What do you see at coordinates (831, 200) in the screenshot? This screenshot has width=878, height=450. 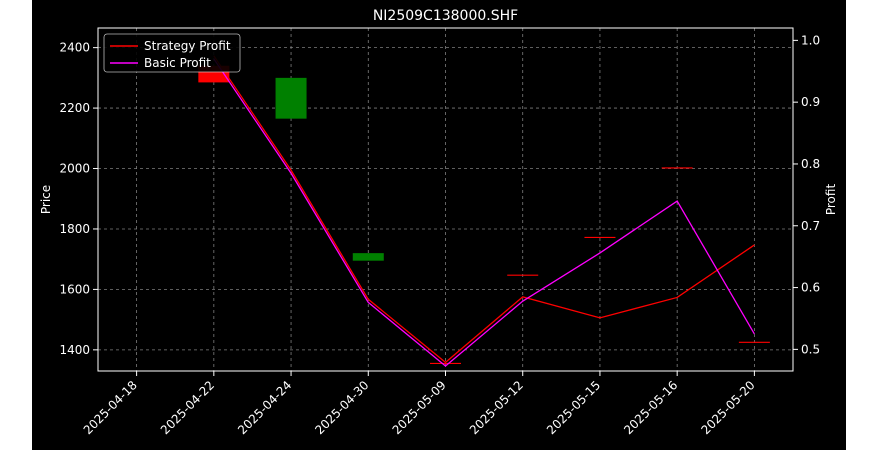 I see `y-axis-label-right: Profit` at bounding box center [831, 200].